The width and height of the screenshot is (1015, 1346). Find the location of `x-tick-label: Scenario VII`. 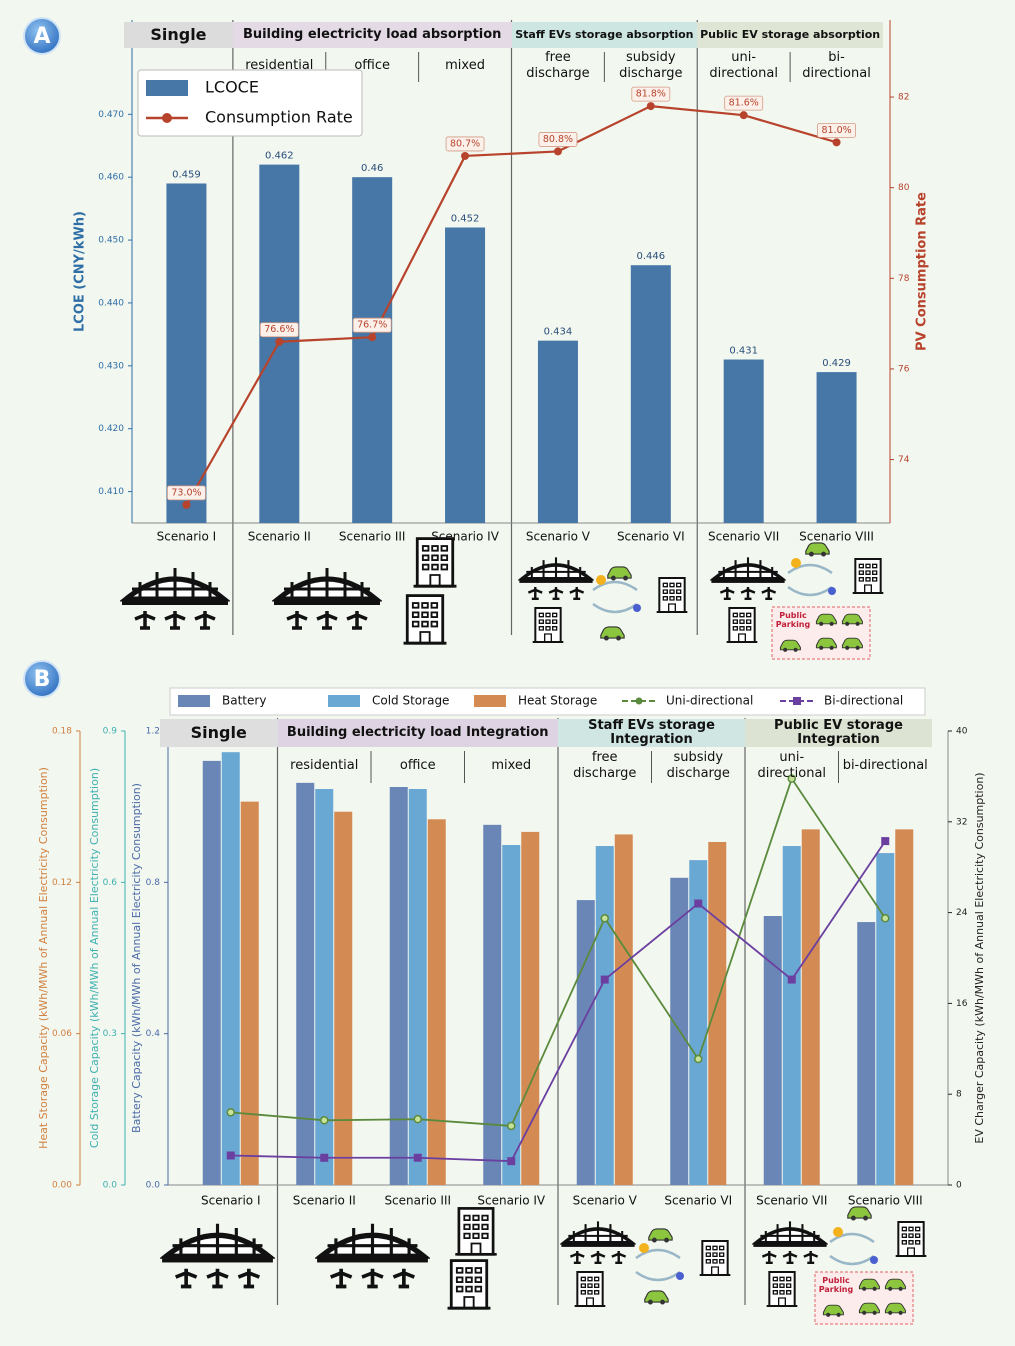

x-tick-label: Scenario VII is located at coordinates (791, 1201).